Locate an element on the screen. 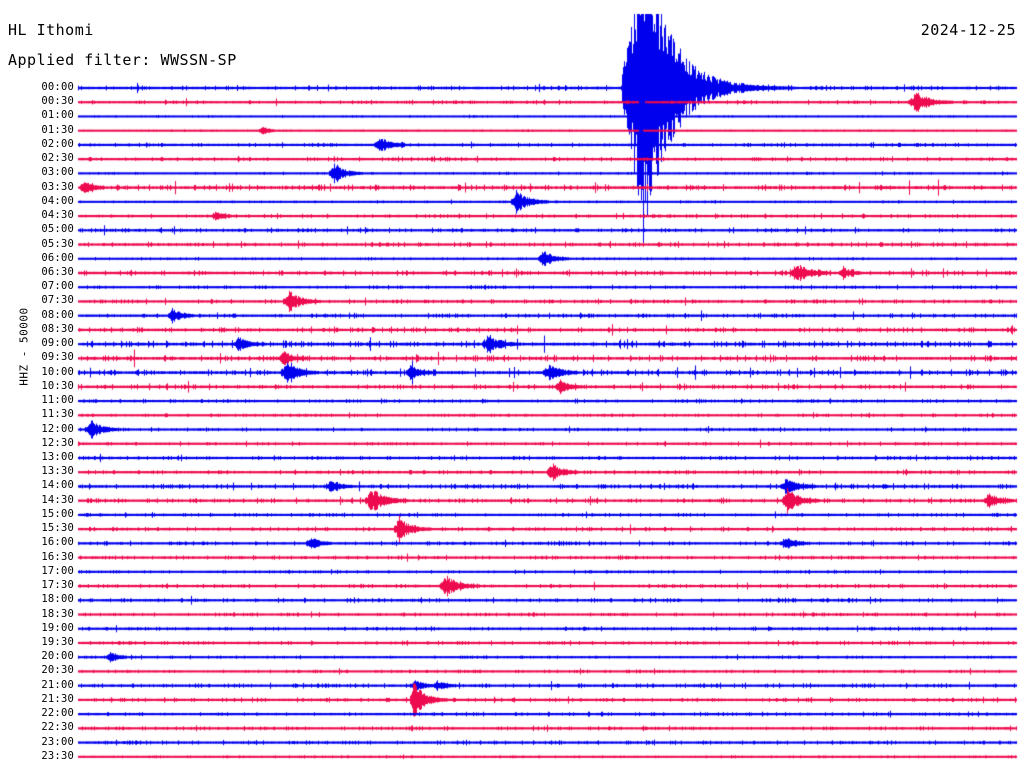 This screenshot has height=780, width=1024. time-label: 09:00 is located at coordinates (57, 343).